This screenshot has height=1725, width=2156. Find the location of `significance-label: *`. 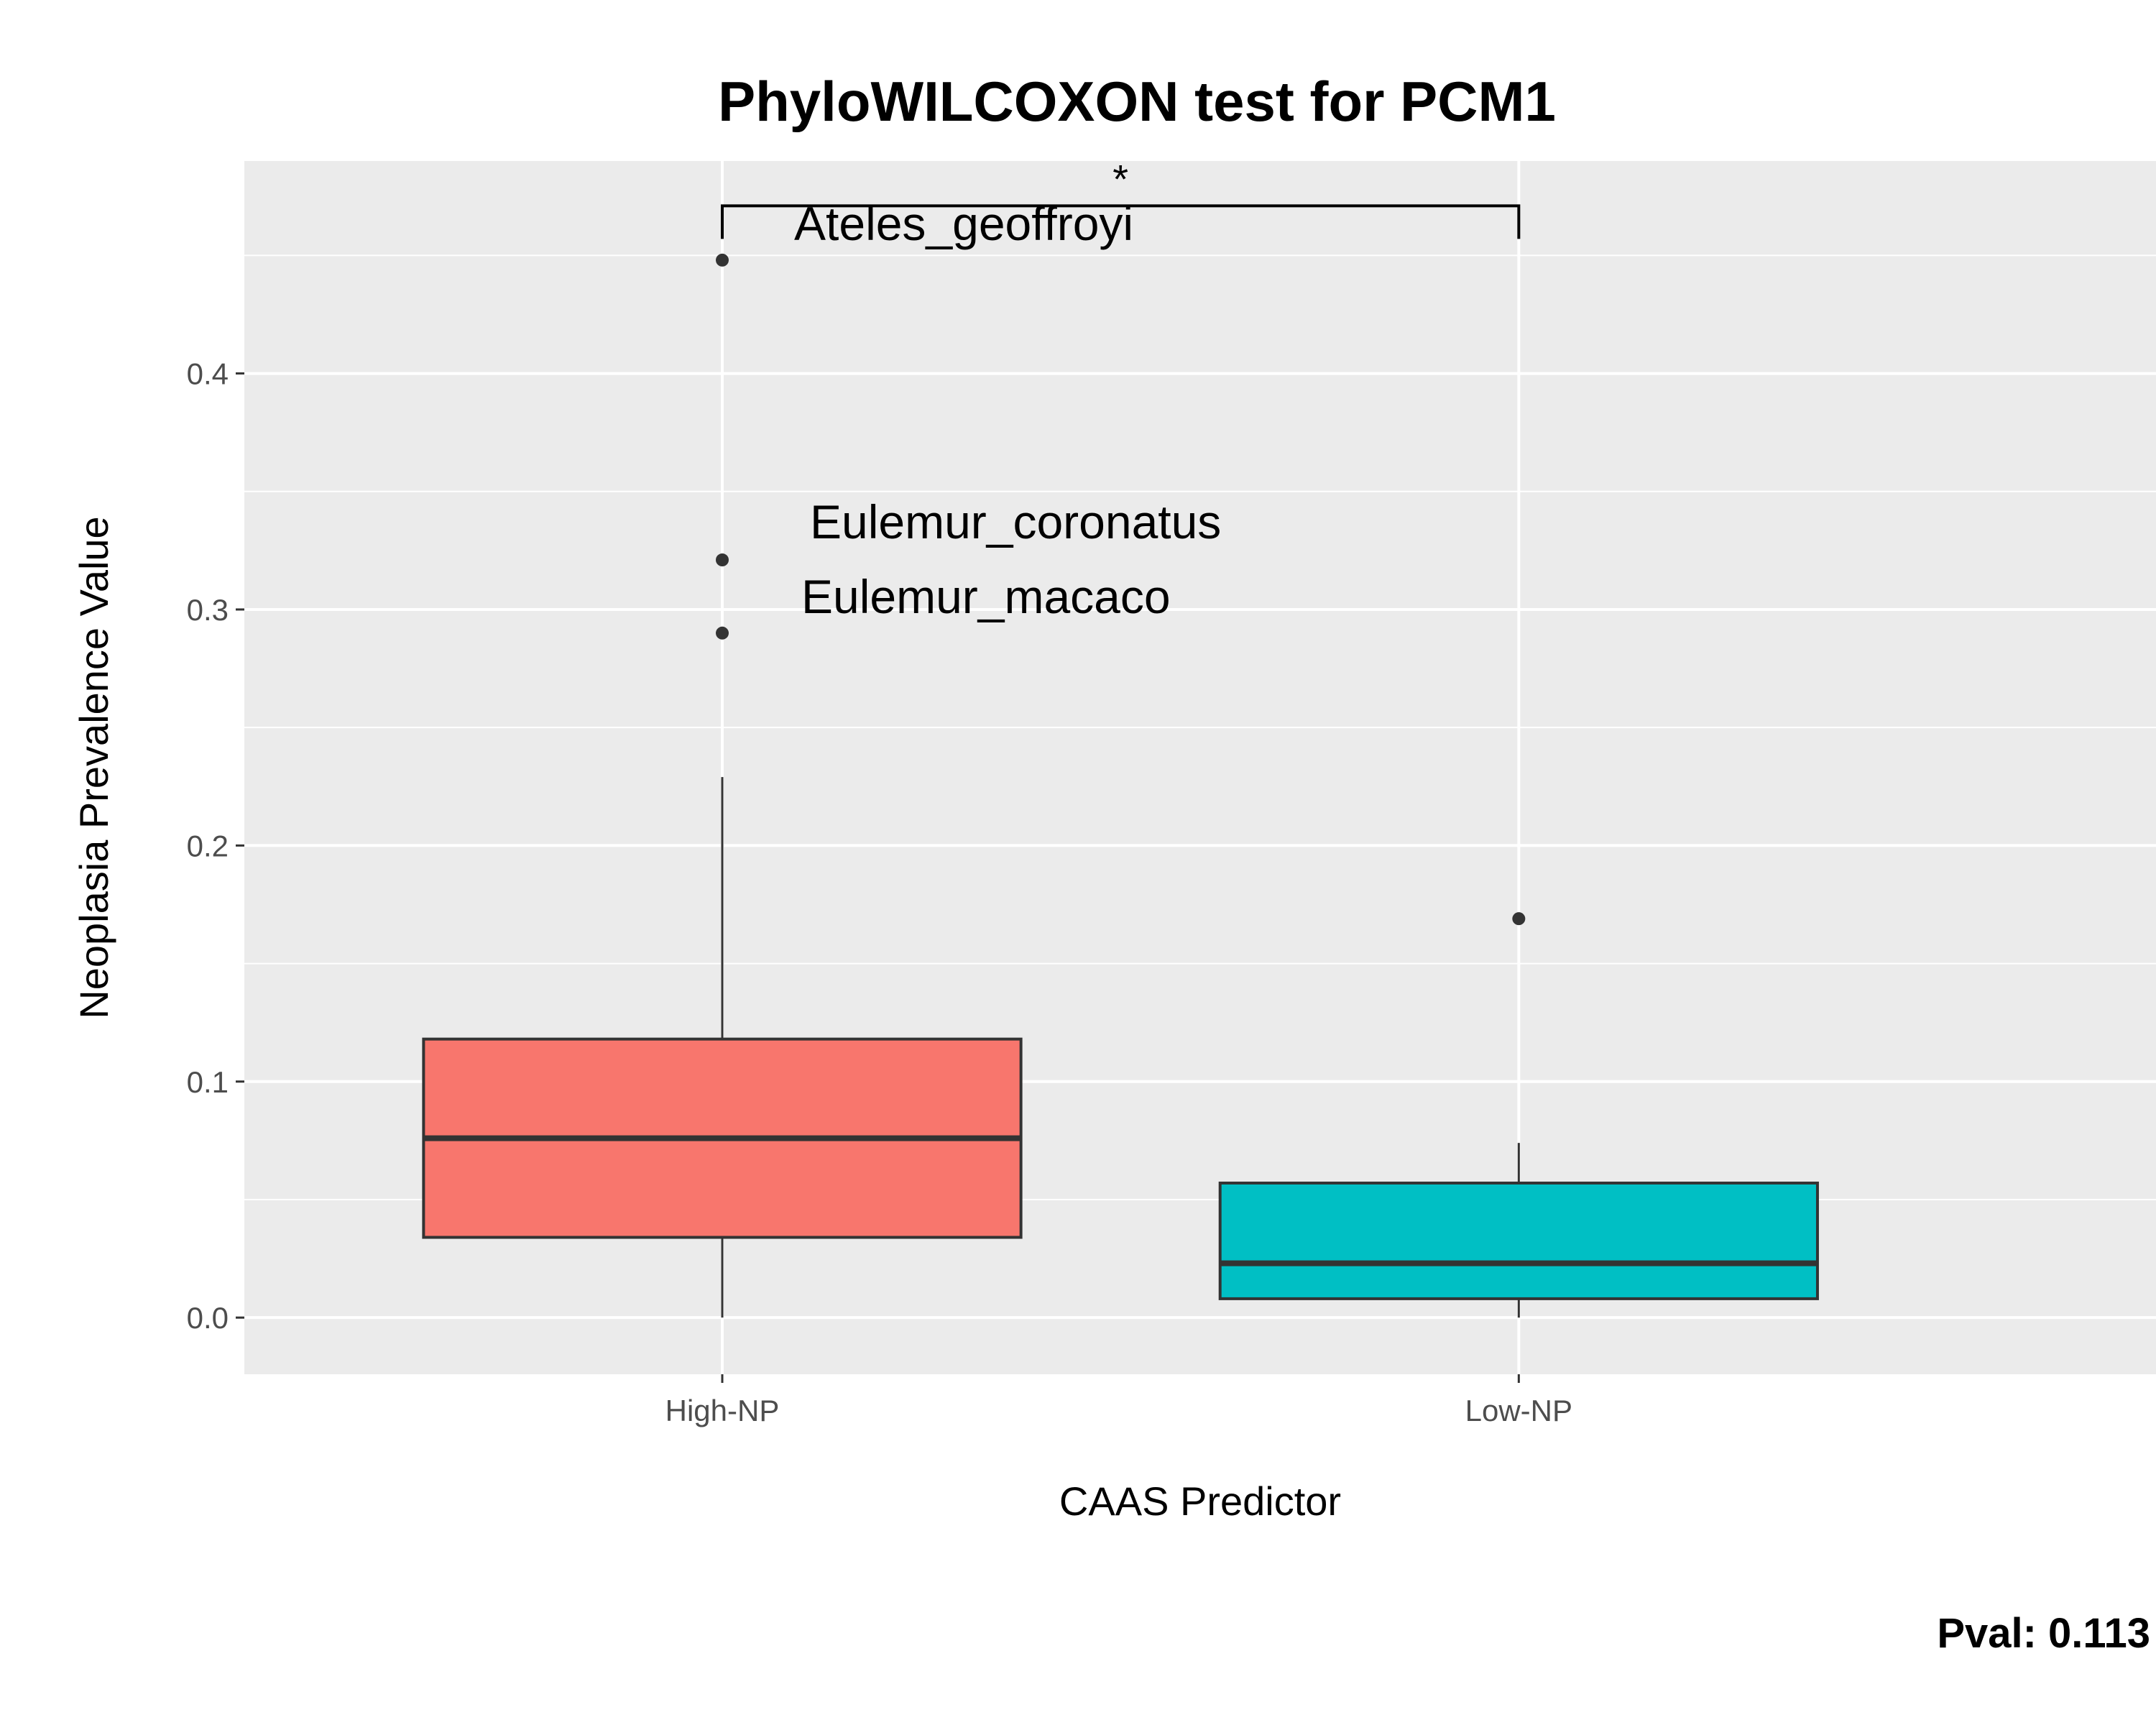

significance-label: * is located at coordinates (1120, 178).